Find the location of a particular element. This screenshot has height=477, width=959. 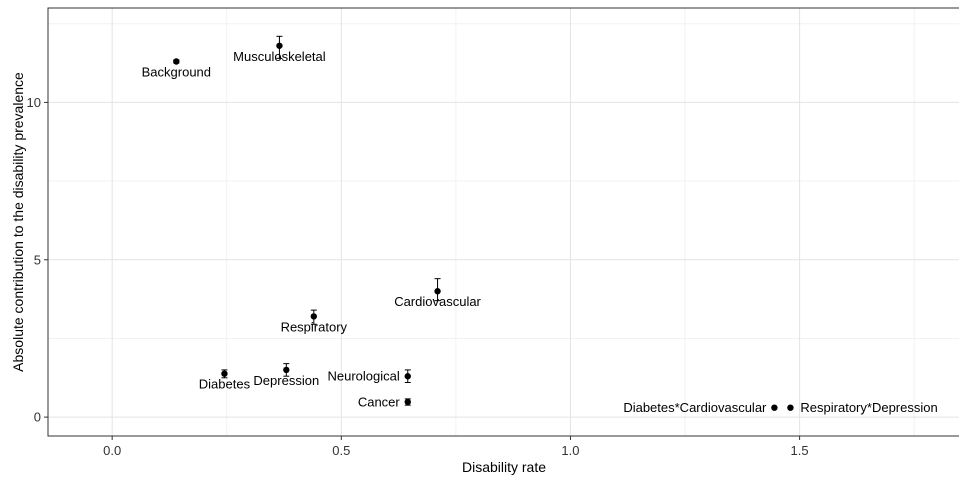

data-point-label: Diabetes*Cardiovascular is located at coordinates (695, 407).